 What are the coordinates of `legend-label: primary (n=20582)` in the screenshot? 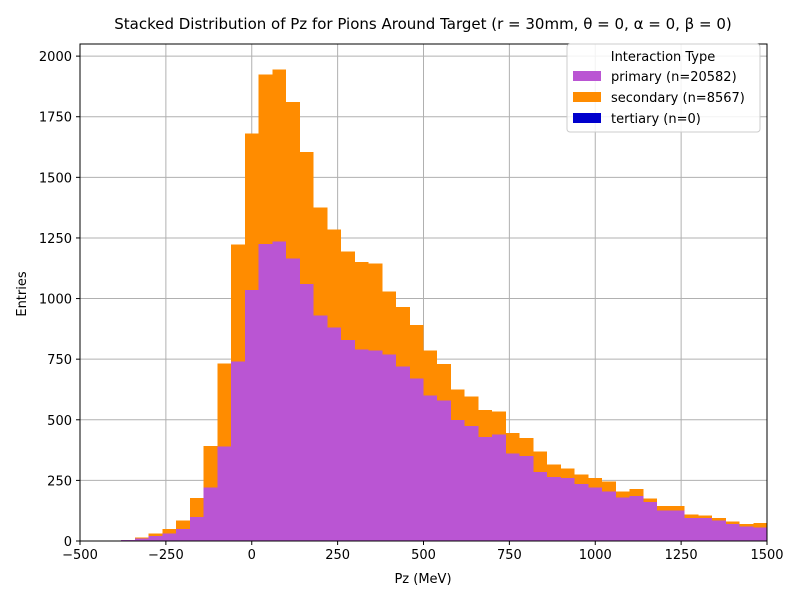 It's located at (674, 77).